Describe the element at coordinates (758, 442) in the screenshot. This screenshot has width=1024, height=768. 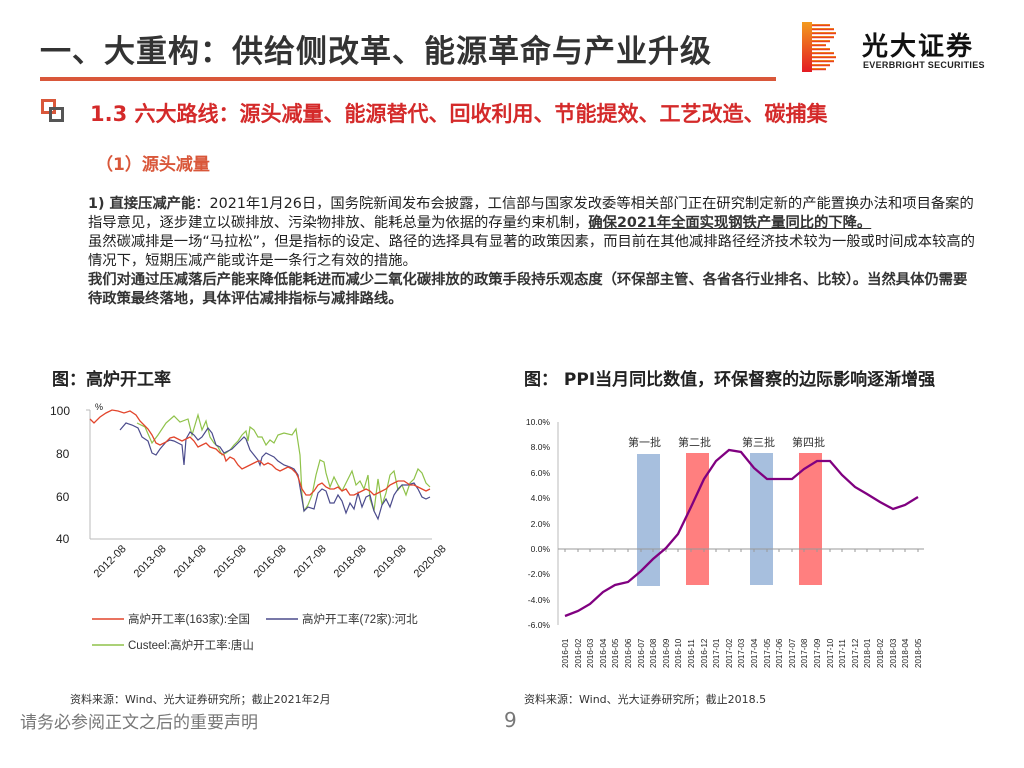
I see `svg-text: 第三批` at that location.